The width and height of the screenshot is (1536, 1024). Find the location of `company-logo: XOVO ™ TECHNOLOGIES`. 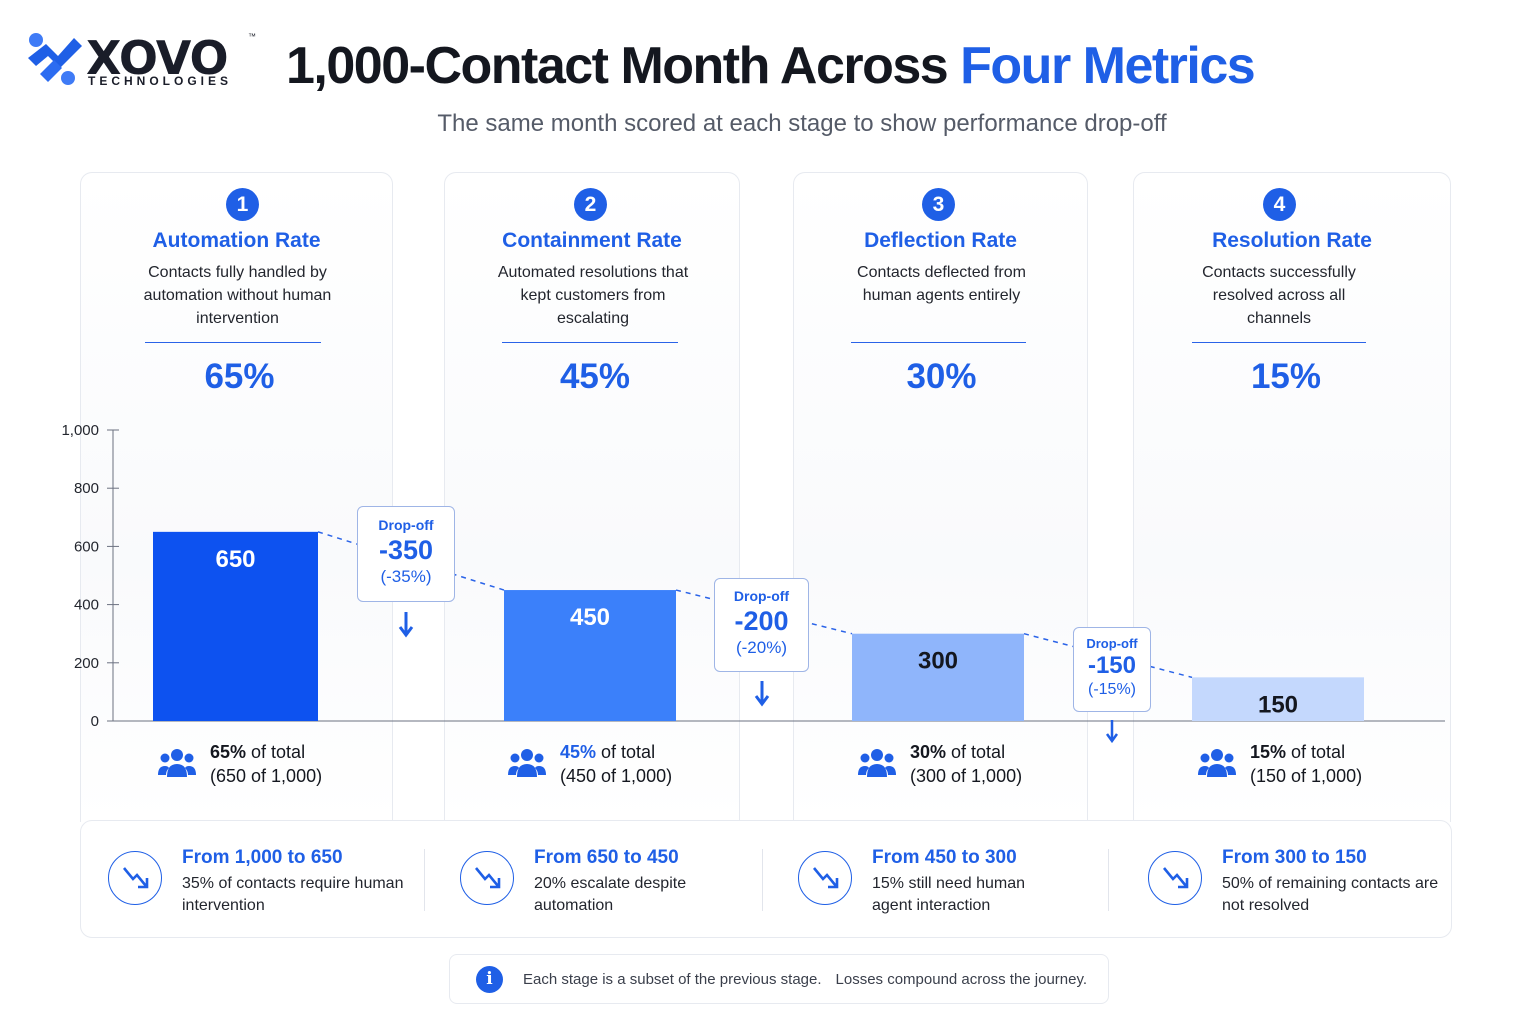

company-logo: XOVO ™ TECHNOLOGIES is located at coordinates (144, 61).